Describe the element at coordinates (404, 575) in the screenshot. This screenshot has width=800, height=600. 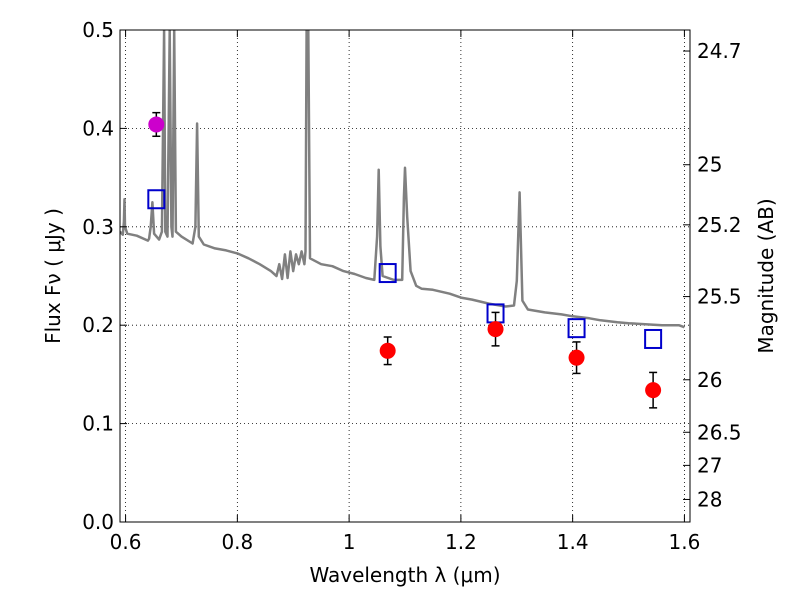
I see `x-axis-label: Wavelength λ (μm)` at that location.